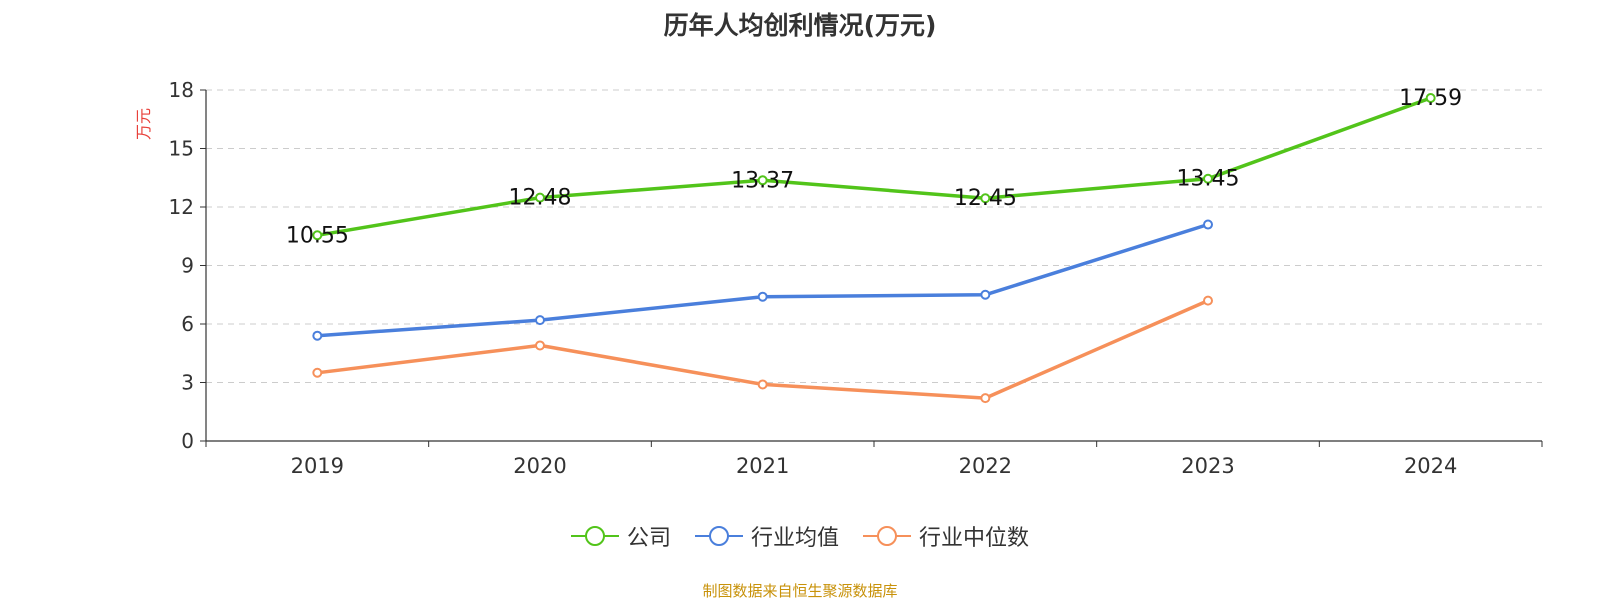  Describe the element at coordinates (181, 149) in the screenshot. I see `y-tick-label: 15` at that location.